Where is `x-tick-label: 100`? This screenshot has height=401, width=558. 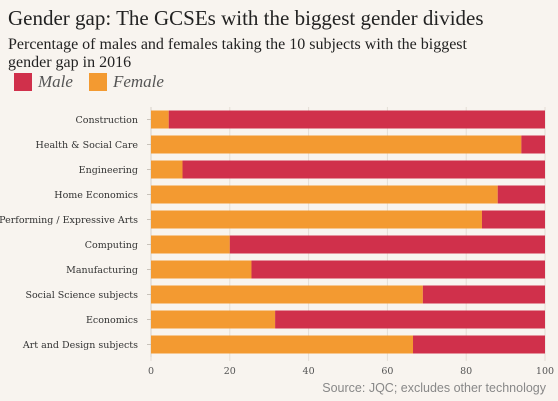 x-tick-label: 100 is located at coordinates (545, 371).